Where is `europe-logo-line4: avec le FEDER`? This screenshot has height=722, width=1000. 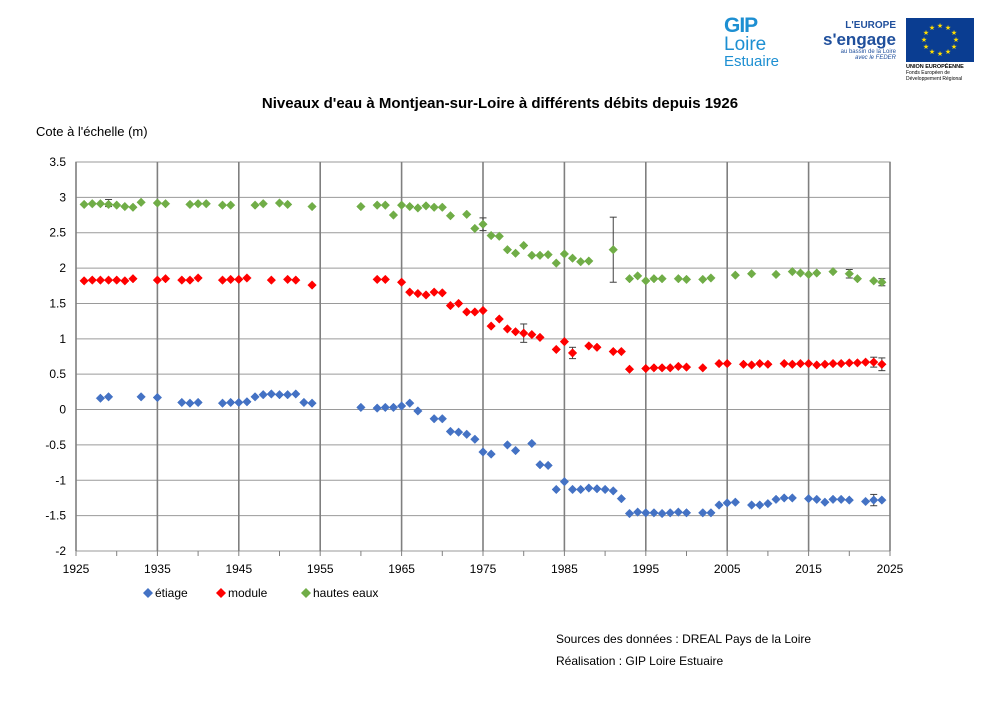 europe-logo-line4: avec le FEDER is located at coordinates (875, 58).